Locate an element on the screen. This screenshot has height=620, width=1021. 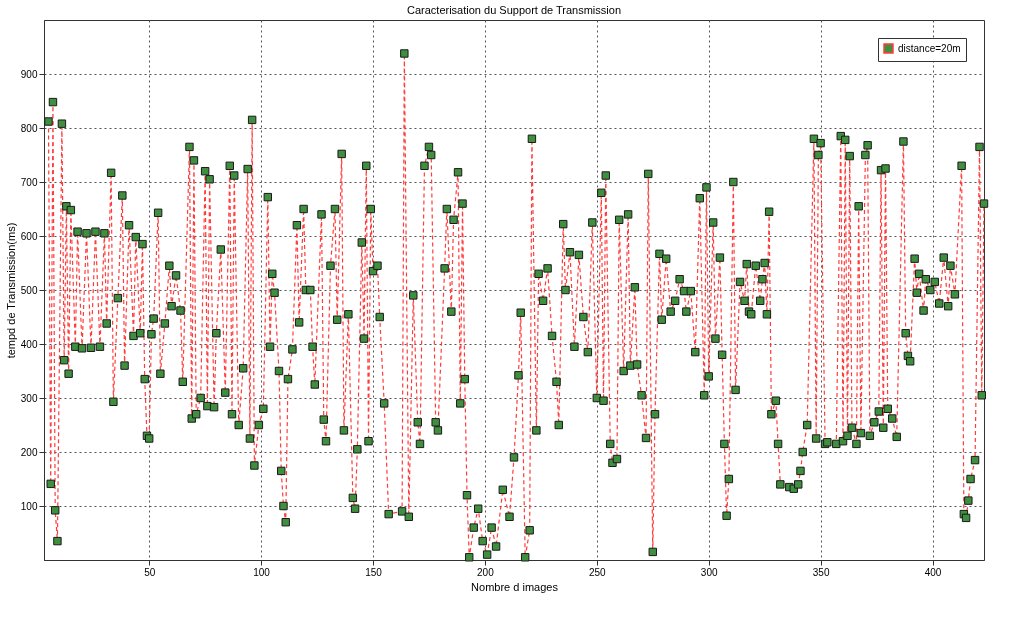
y-tick-label: 400 is located at coordinates (29, 344).